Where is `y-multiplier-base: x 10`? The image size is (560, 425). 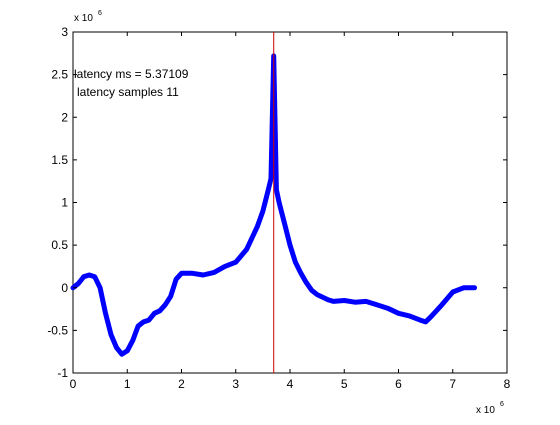 y-multiplier-base: x 10 is located at coordinates (83, 18).